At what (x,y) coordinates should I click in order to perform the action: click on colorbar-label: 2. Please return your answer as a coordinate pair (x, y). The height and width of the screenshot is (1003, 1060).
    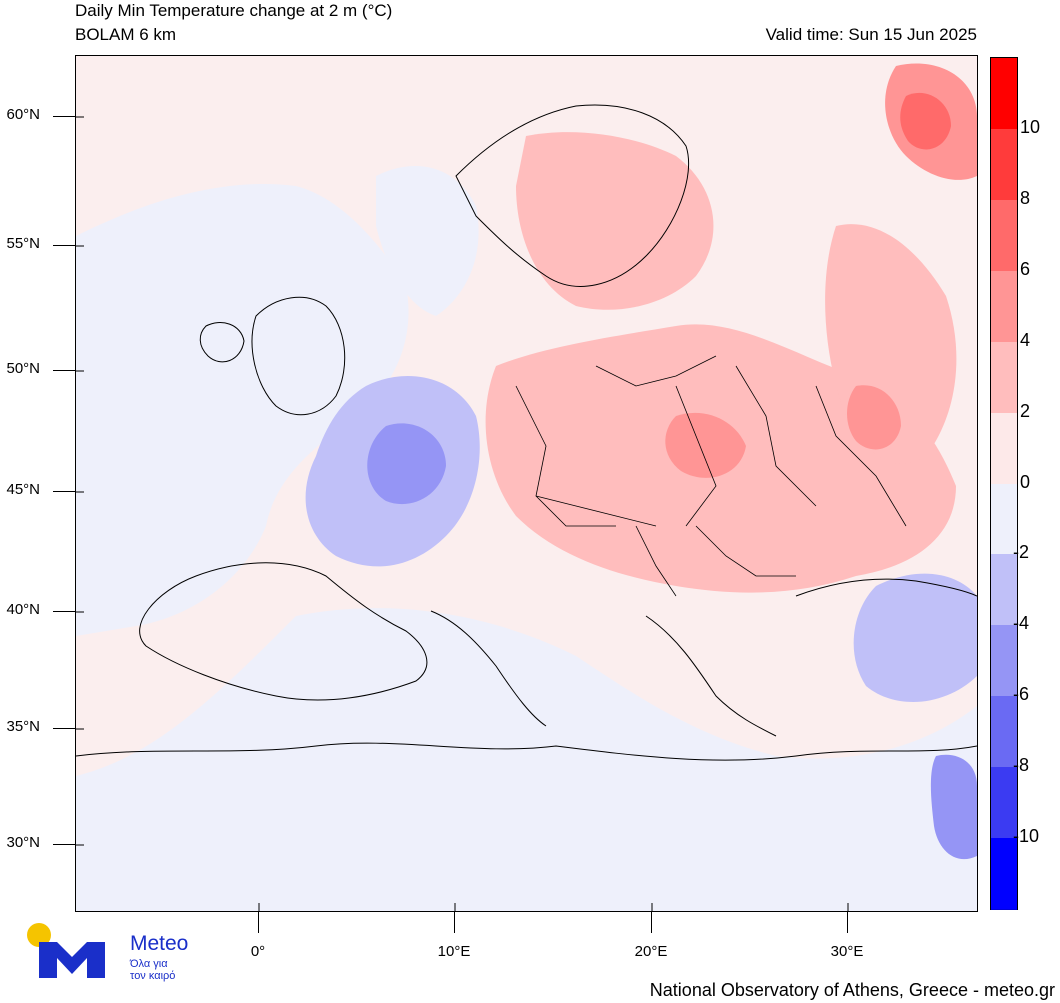
    Looking at the image, I should click on (1025, 410).